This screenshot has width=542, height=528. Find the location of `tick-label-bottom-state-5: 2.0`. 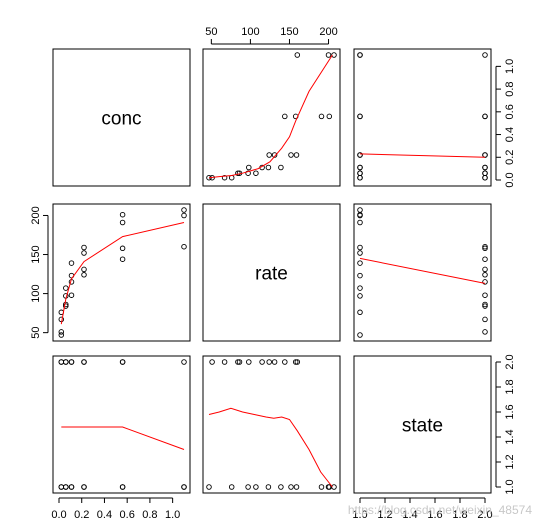

tick-label-bottom-state-5: 2.0 is located at coordinates (484, 515).